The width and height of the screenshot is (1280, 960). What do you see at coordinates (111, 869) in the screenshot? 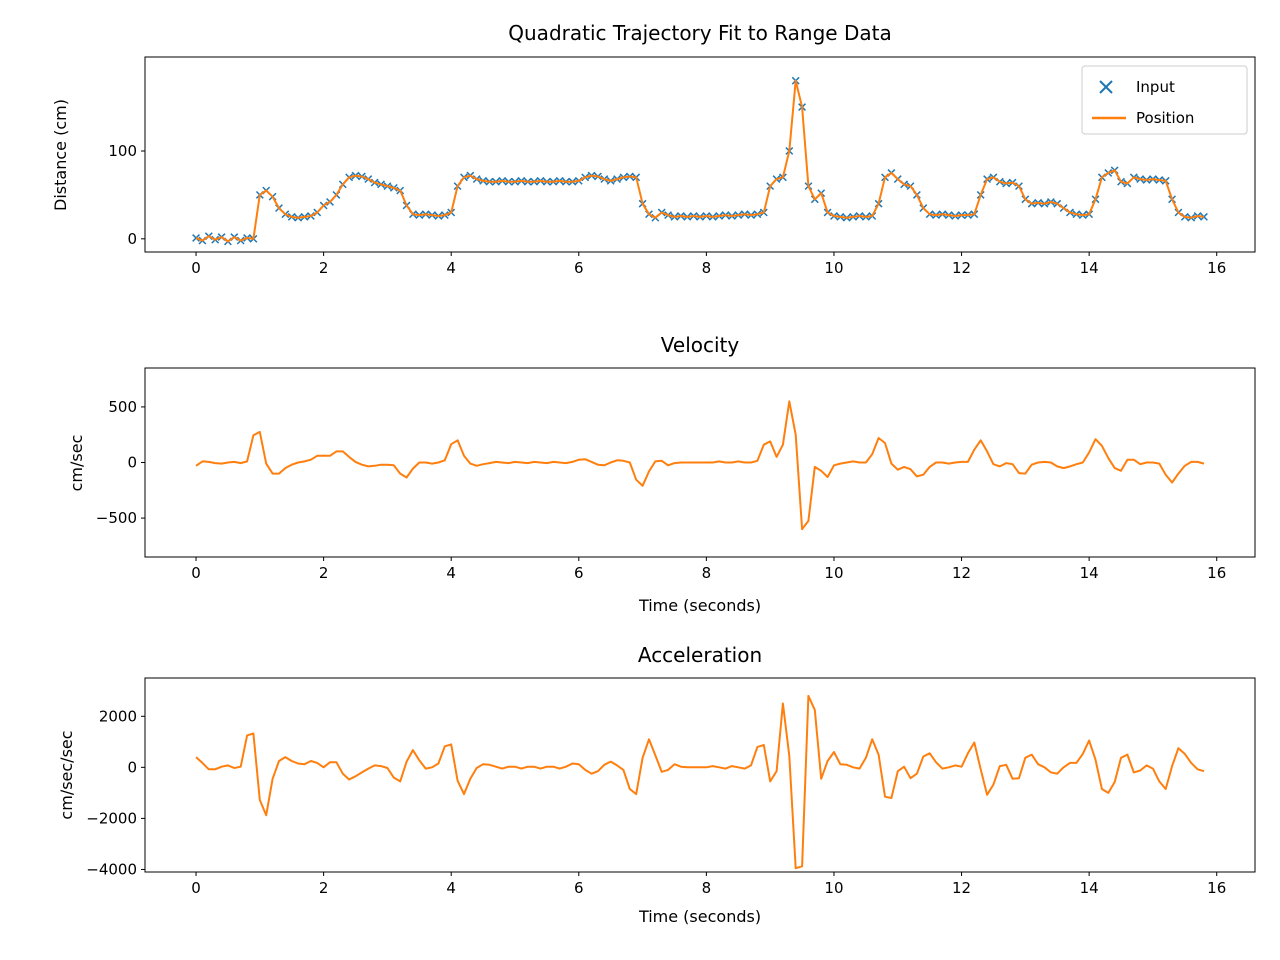
I see `y-tick-label: −4000` at bounding box center [111, 869].